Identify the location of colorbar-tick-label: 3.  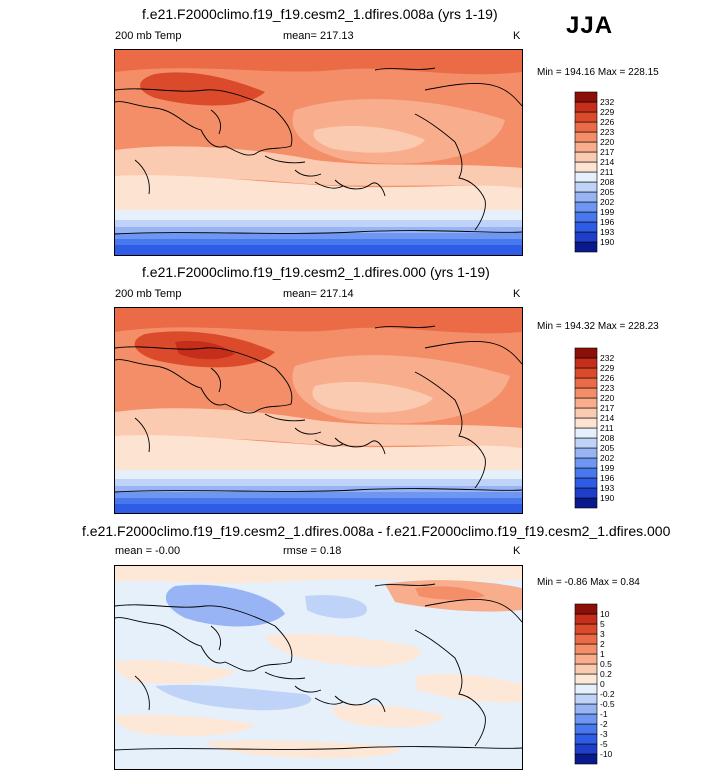
(602, 634).